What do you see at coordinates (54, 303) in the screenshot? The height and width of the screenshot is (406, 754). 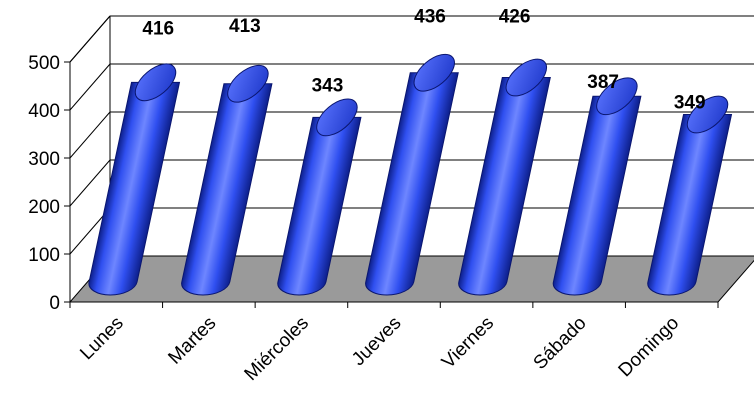 I see `y-tick-label: 0` at bounding box center [54, 303].